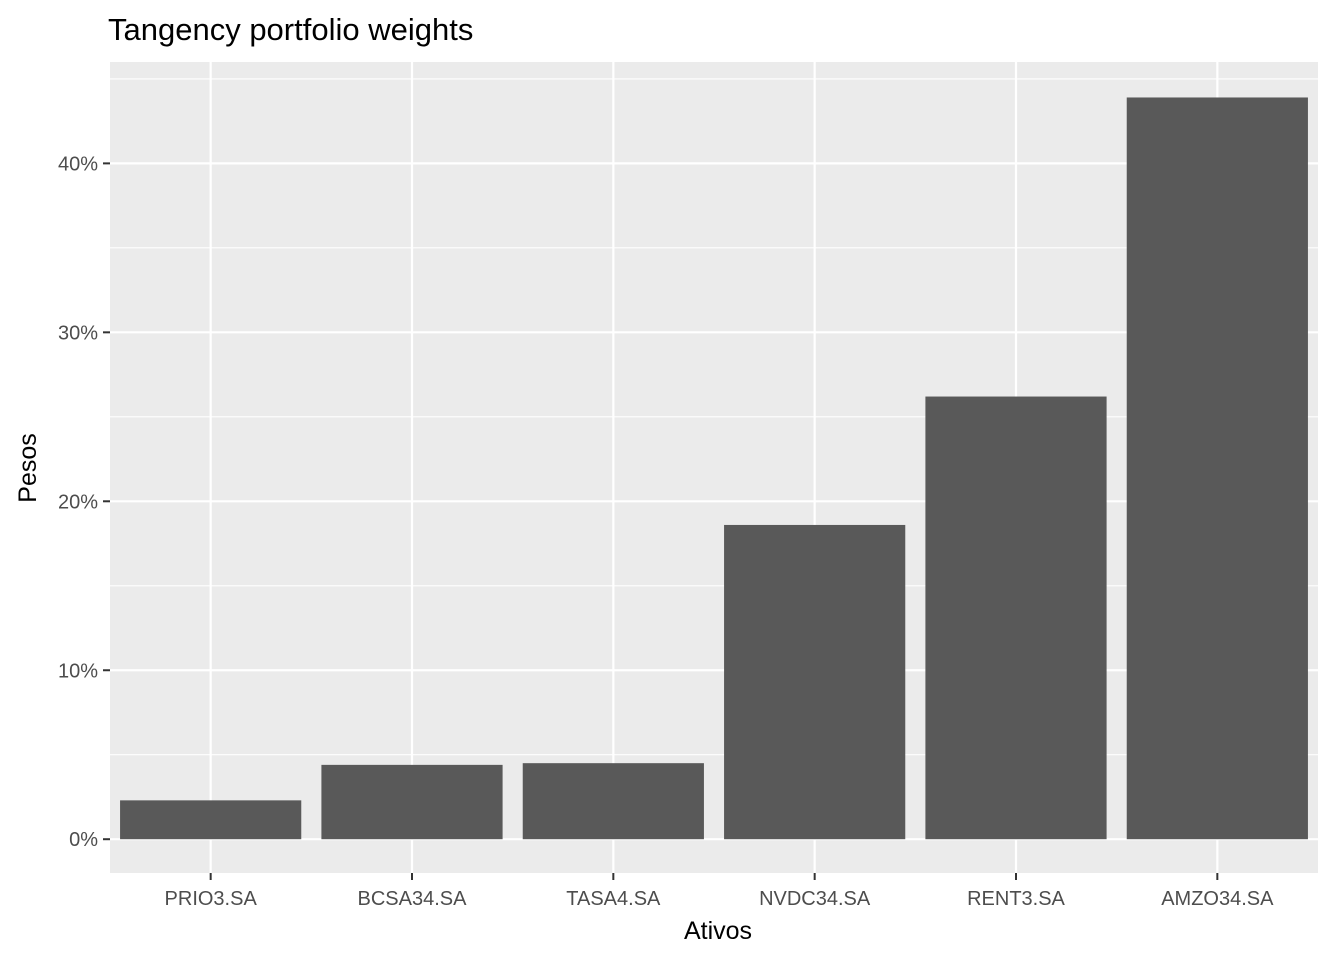 The height and width of the screenshot is (960, 1344). What do you see at coordinates (1217, 899) in the screenshot?
I see `x-tick-label: AMZO34.SA` at bounding box center [1217, 899].